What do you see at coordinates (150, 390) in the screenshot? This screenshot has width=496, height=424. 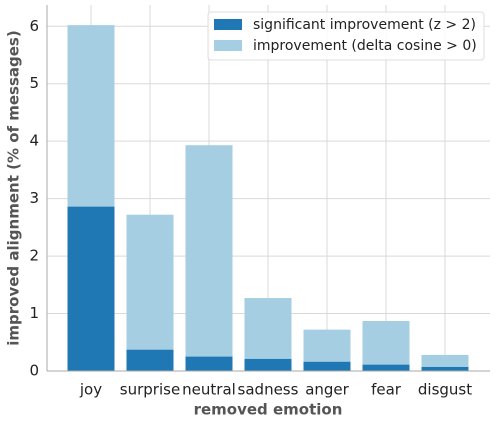 I see `x-tick-label: surprise` at bounding box center [150, 390].